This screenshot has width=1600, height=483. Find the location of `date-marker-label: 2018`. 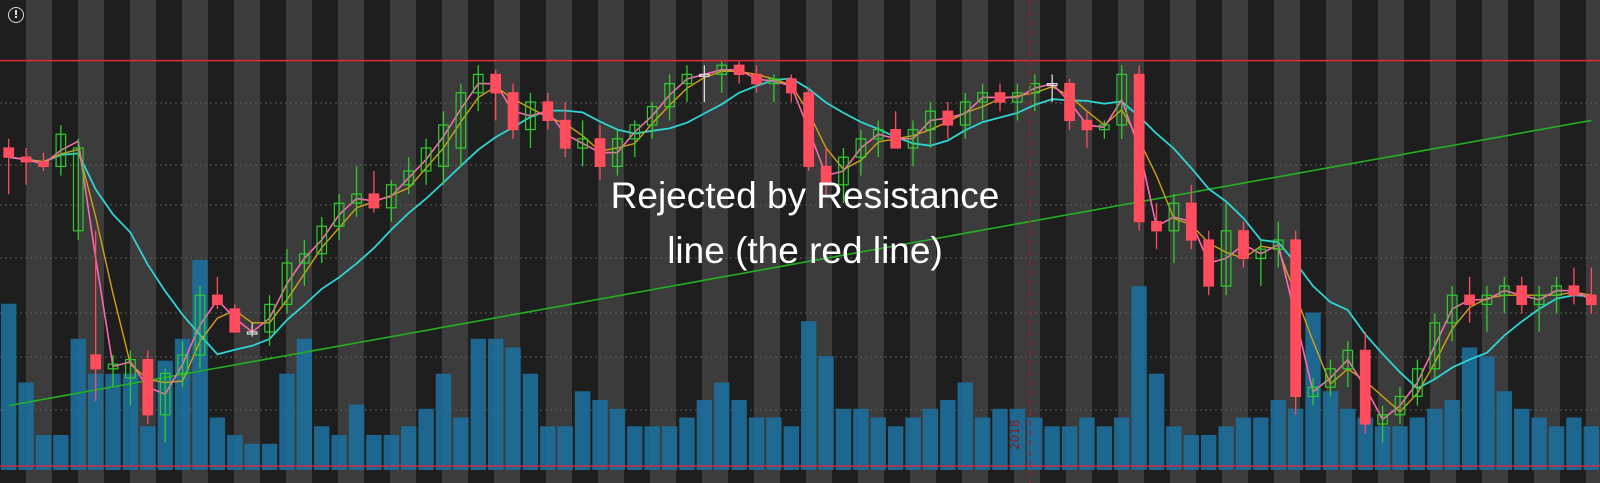

date-marker-label: 2018 is located at coordinates (1015, 434).